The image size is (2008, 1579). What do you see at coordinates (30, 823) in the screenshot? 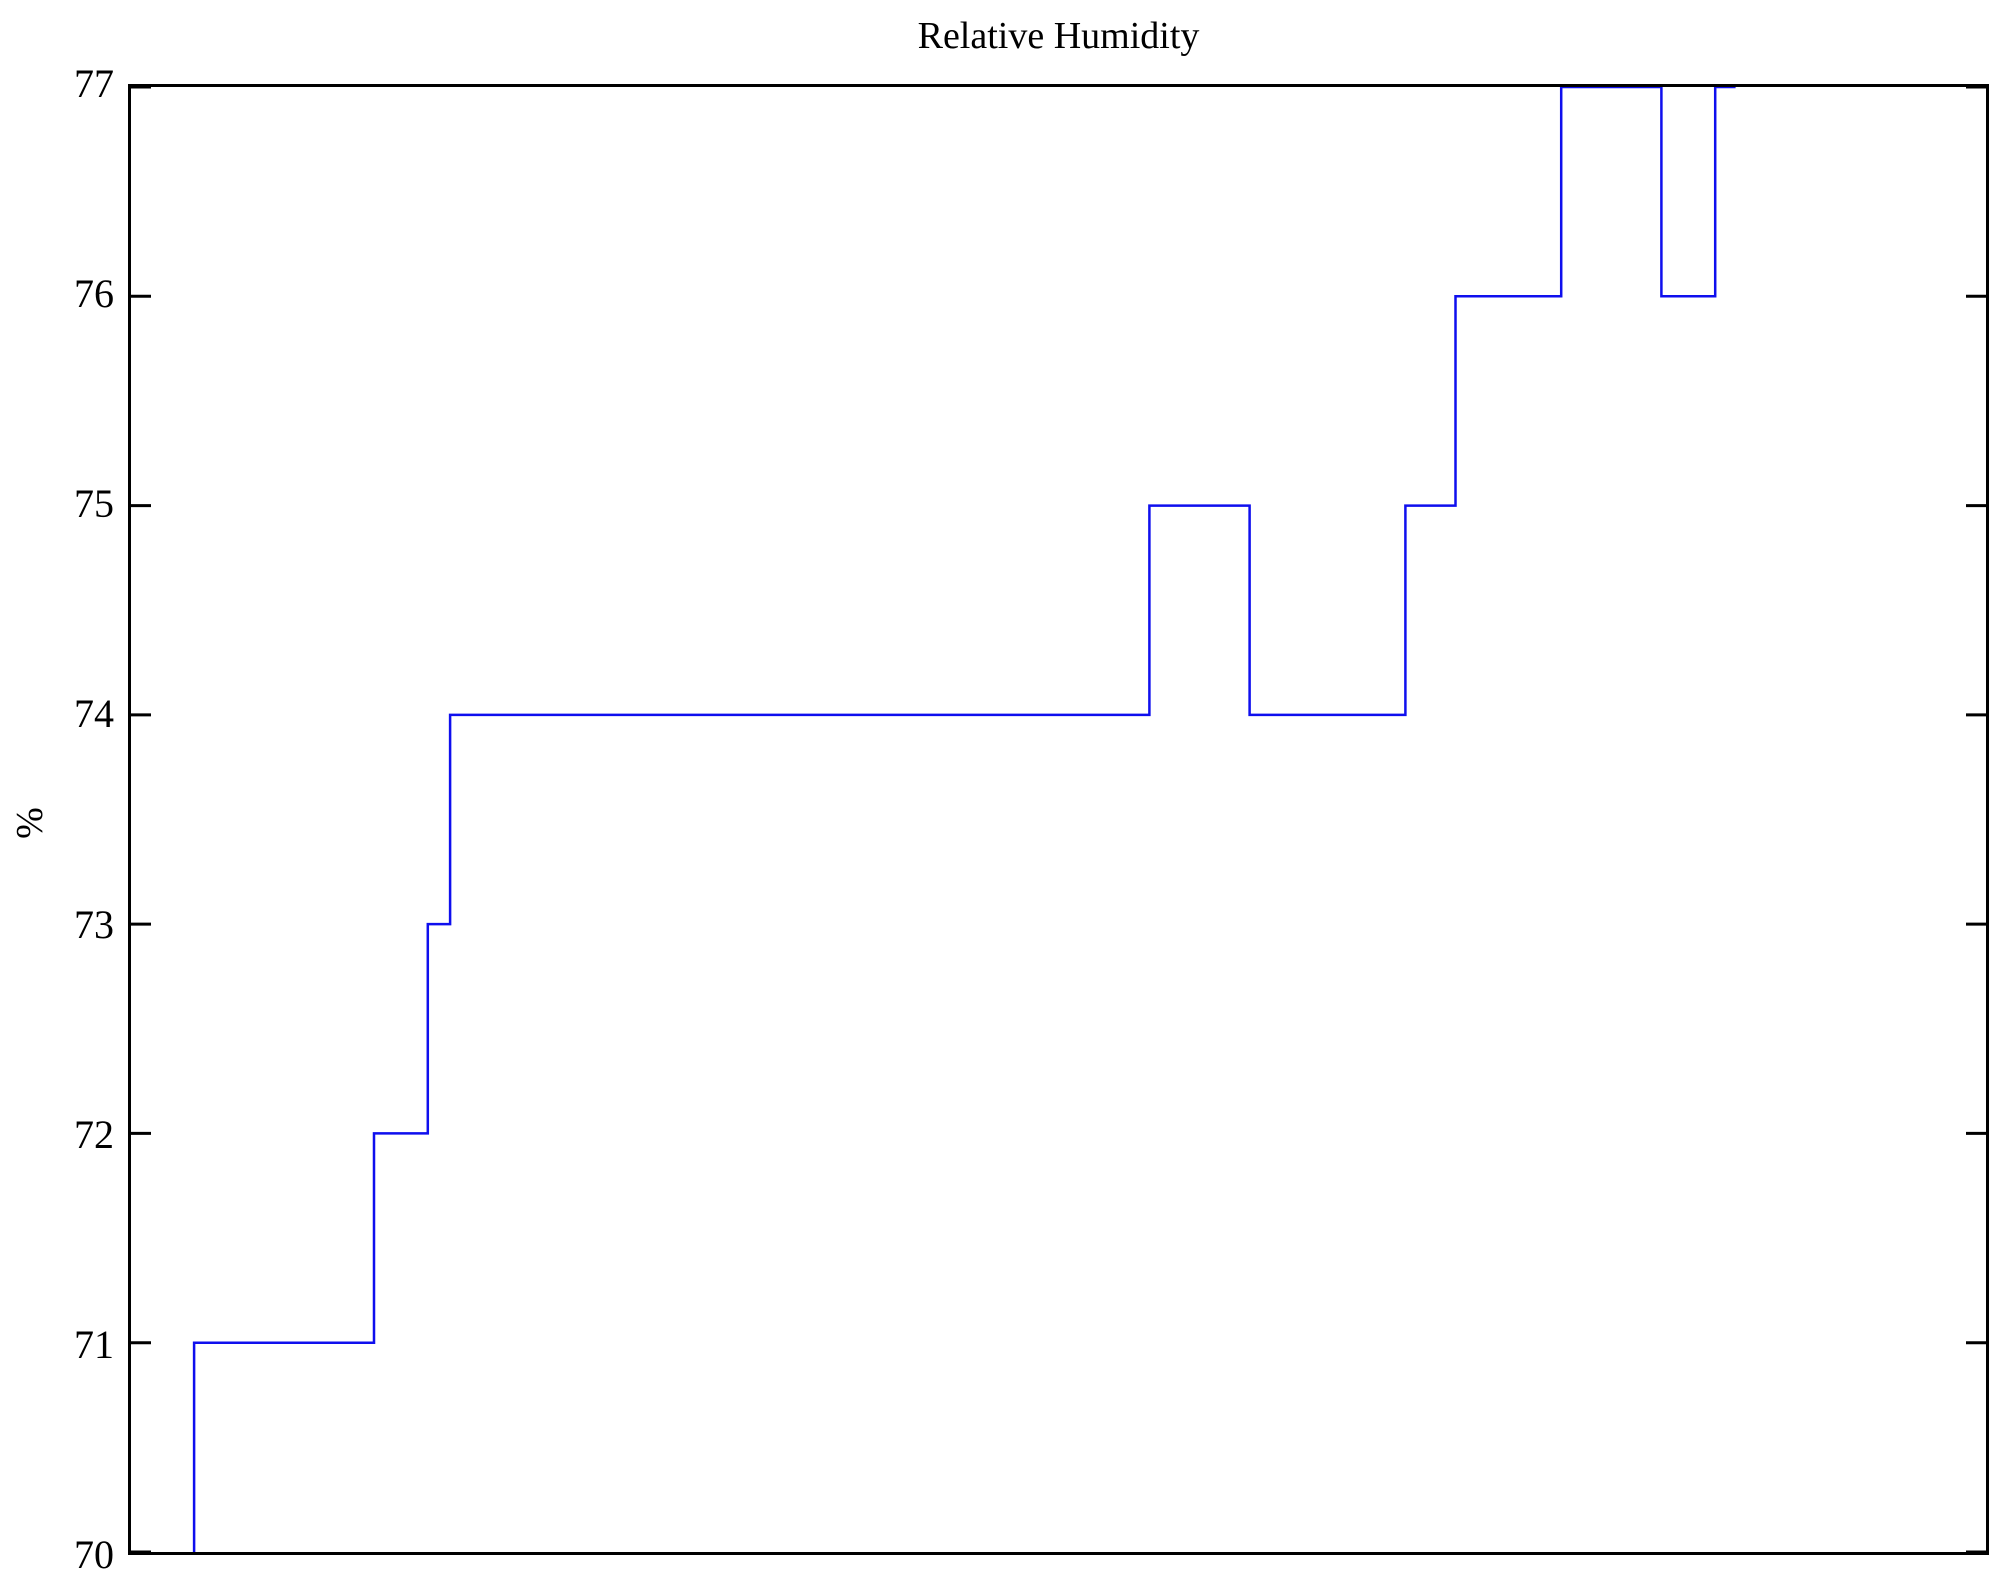
I see `y-axis-label: %` at bounding box center [30, 823].